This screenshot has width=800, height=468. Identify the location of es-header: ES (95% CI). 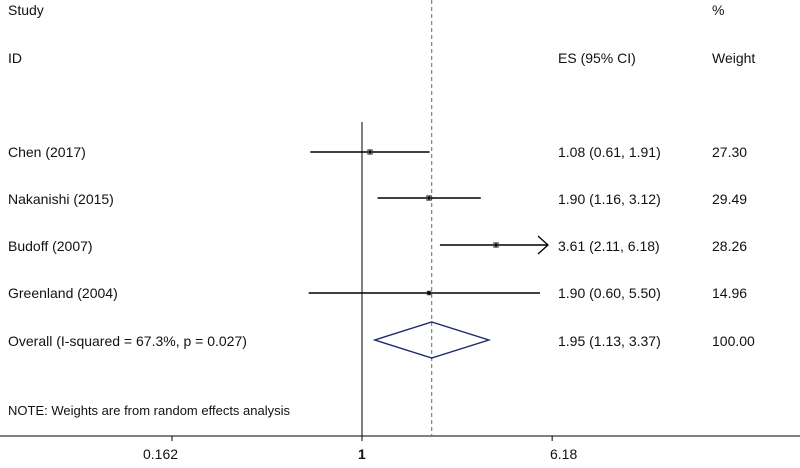
(597, 58).